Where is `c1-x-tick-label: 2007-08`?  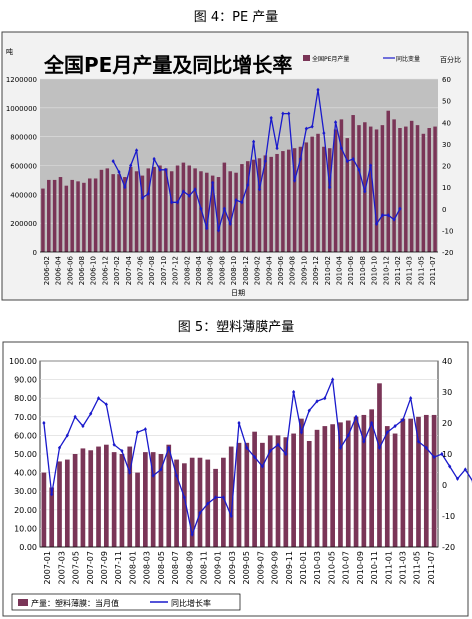
c1-x-tick-label: 2007-08 is located at coordinates (152, 270).